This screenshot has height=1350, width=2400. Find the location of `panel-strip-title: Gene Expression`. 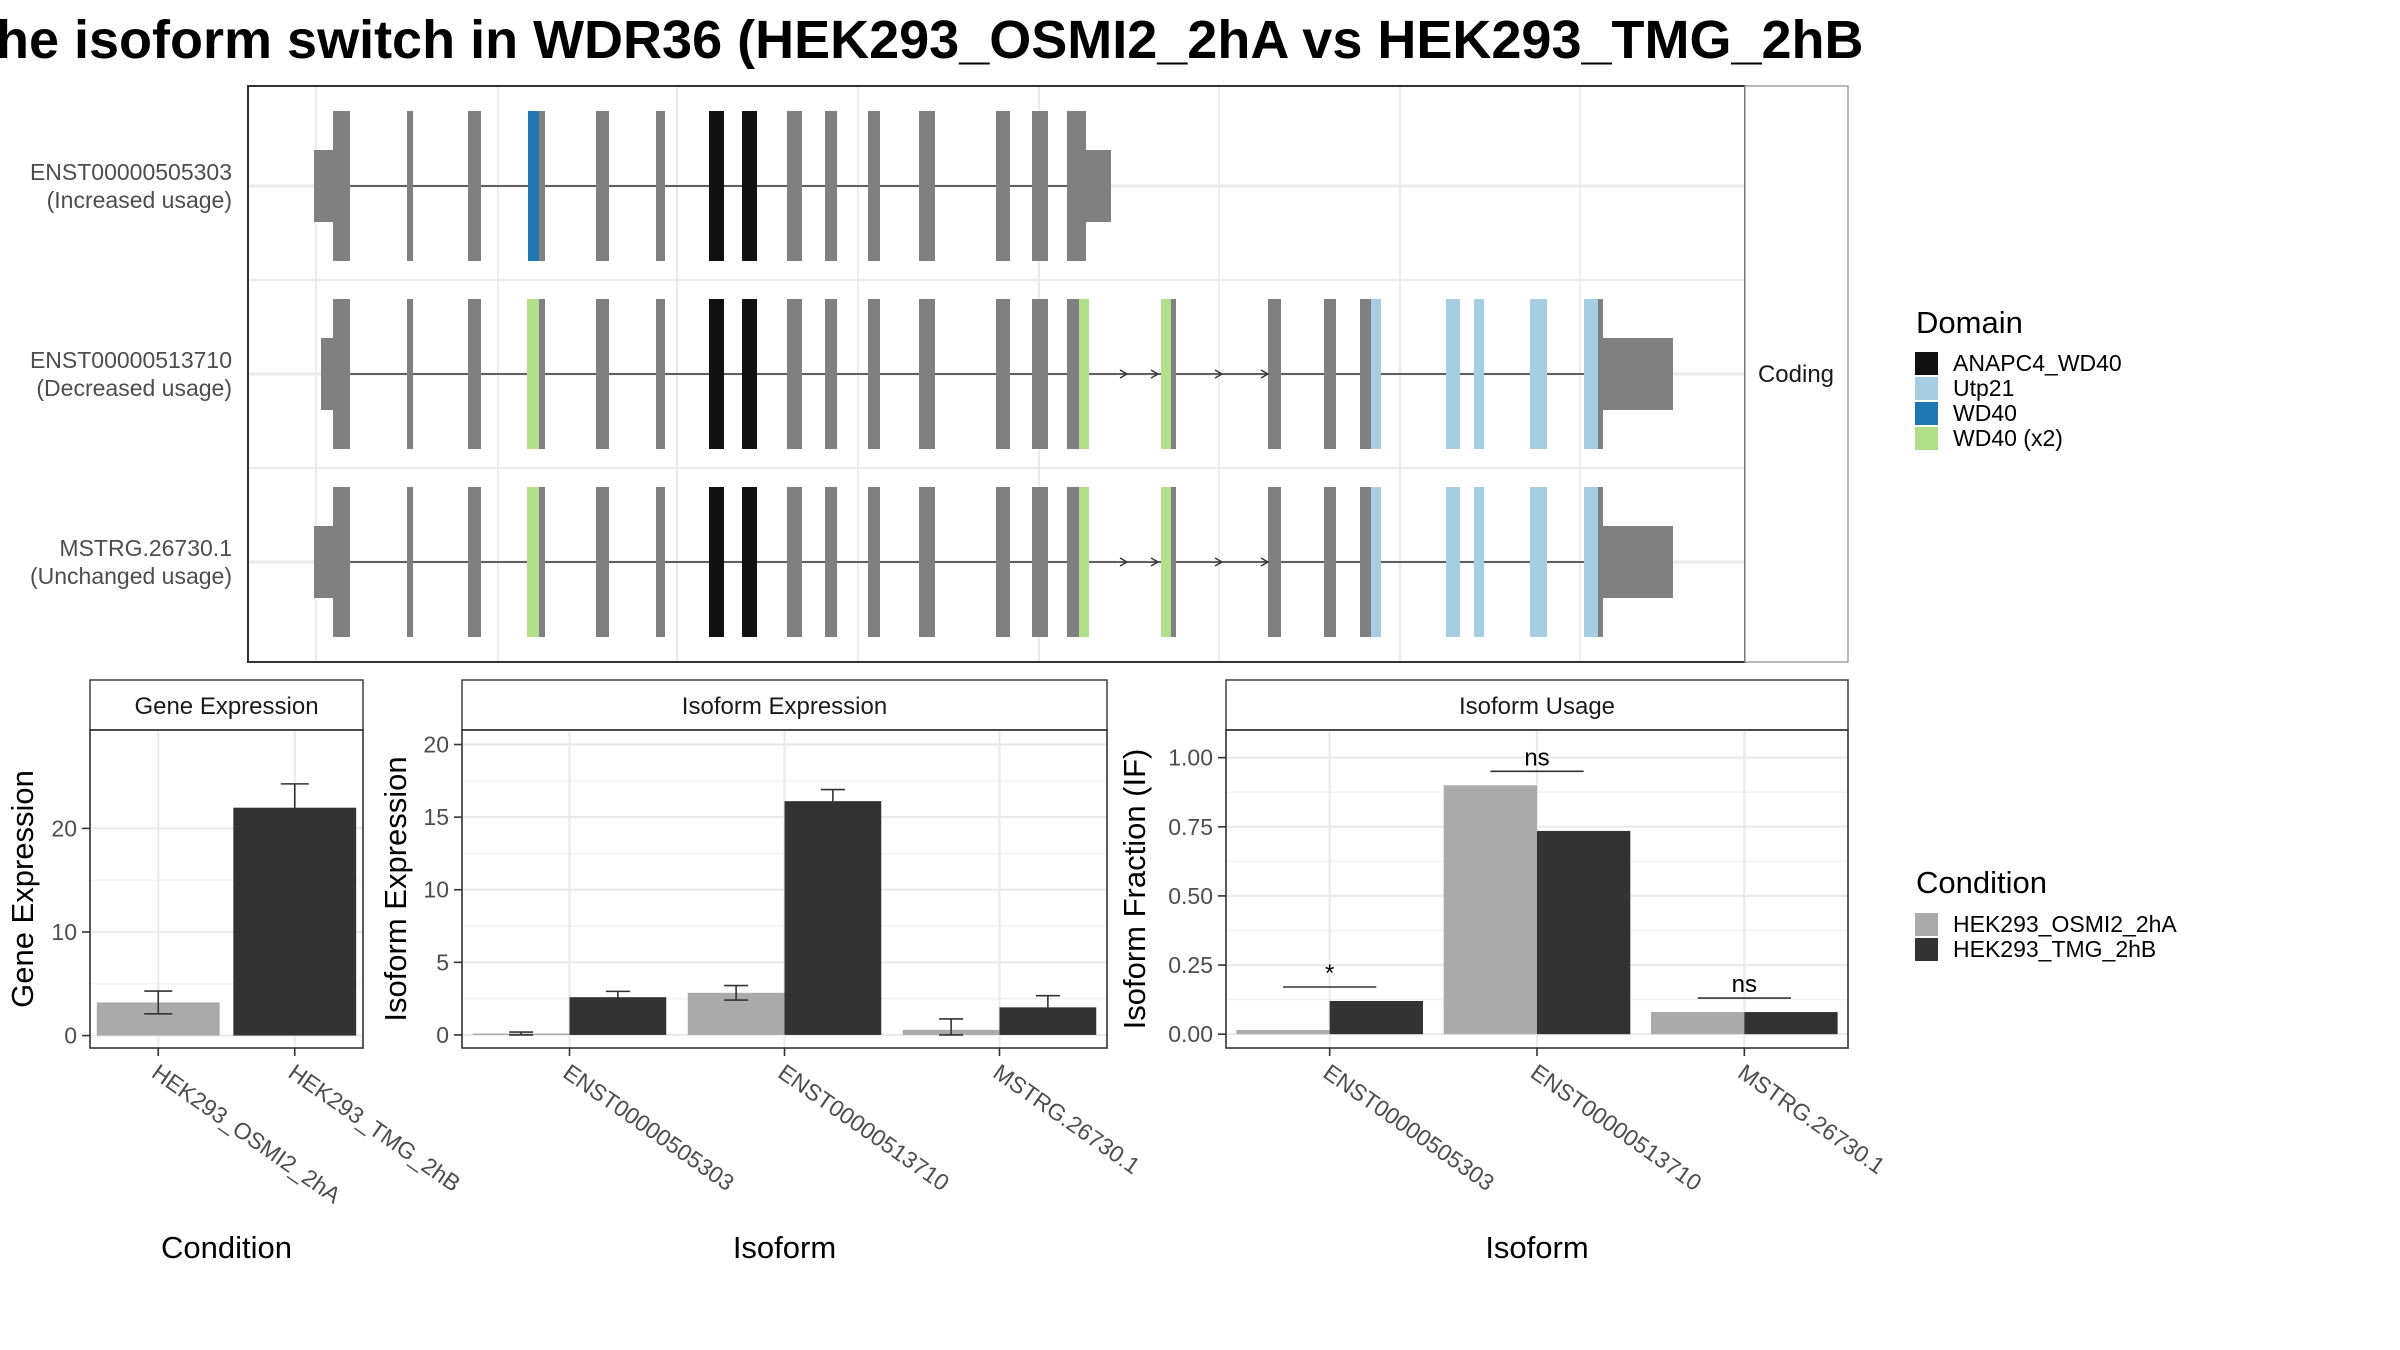

panel-strip-title: Gene Expression is located at coordinates (226, 706).